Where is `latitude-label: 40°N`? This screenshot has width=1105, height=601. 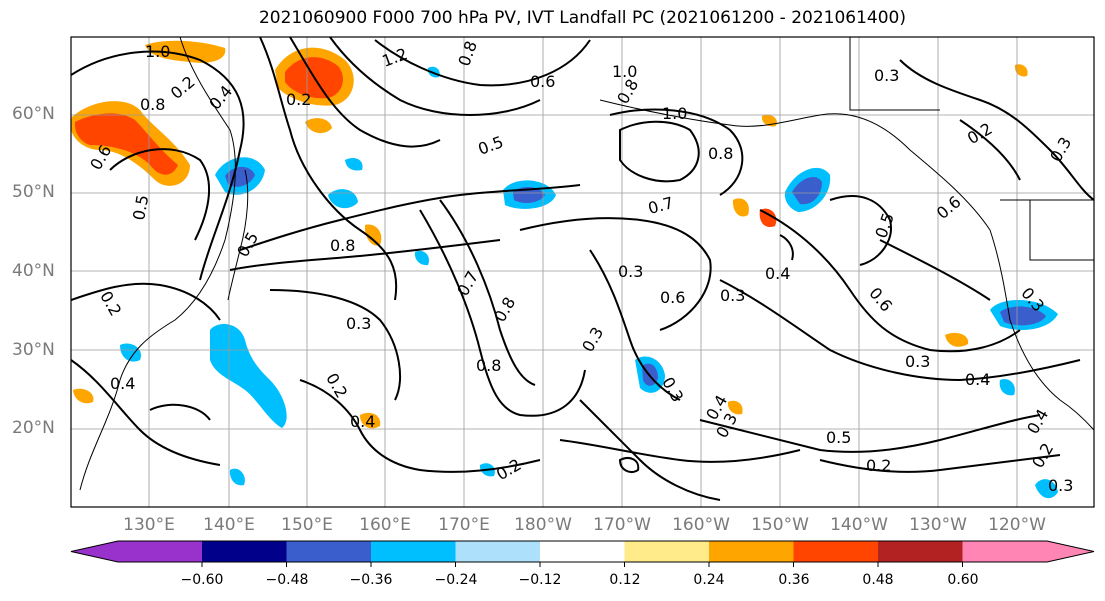
latitude-label: 40°N is located at coordinates (33, 271).